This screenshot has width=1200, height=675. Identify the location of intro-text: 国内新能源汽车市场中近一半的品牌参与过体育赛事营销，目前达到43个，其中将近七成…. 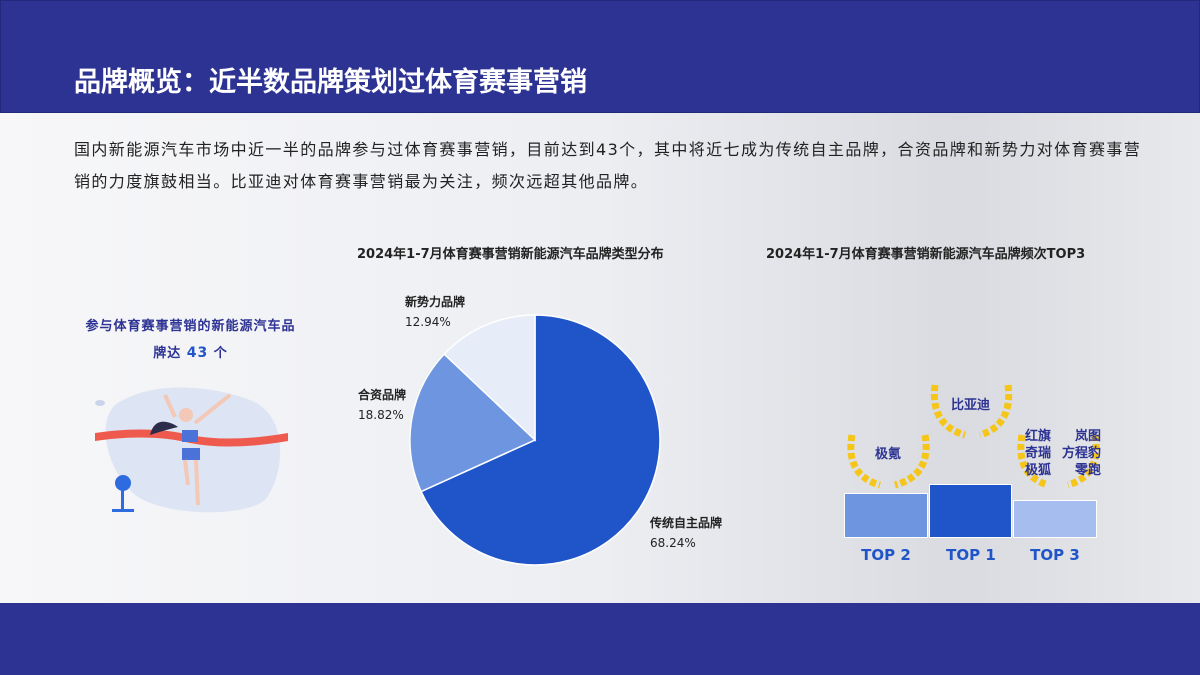
(608, 165).